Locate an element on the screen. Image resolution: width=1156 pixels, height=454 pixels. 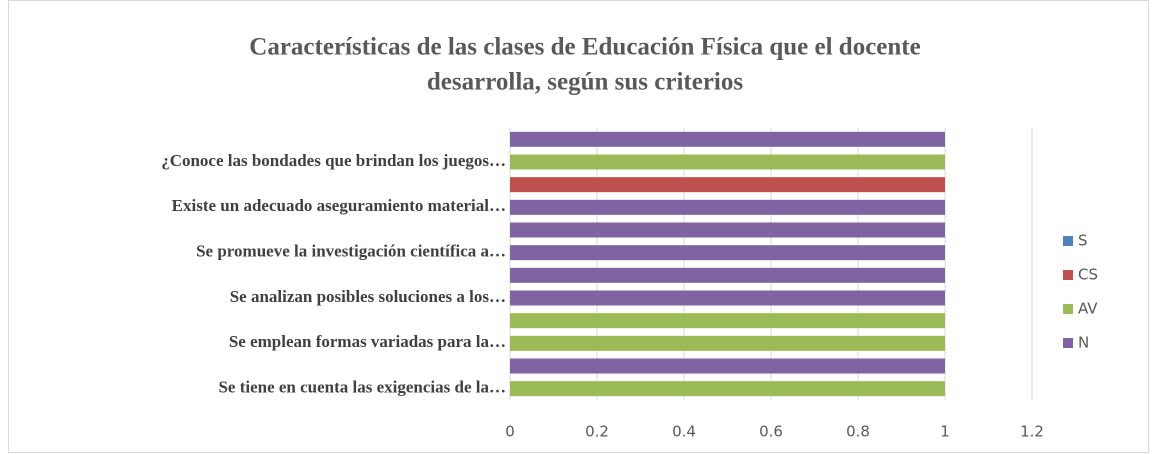
x-tick-label: 1.2 is located at coordinates (1032, 432).